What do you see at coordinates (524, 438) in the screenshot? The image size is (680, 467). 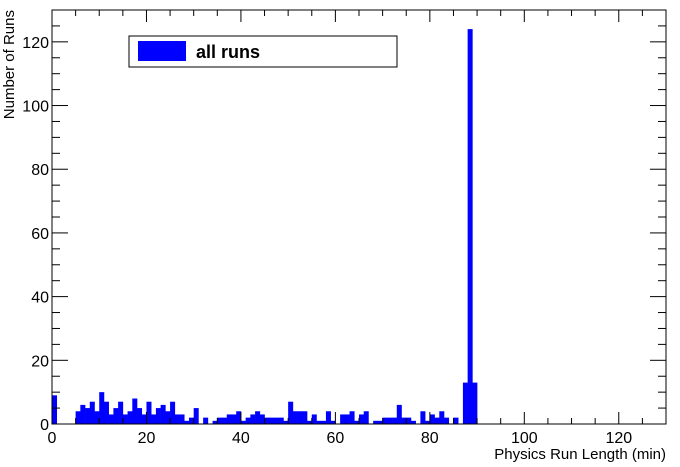 I see `x-tick-label: 100` at bounding box center [524, 438].